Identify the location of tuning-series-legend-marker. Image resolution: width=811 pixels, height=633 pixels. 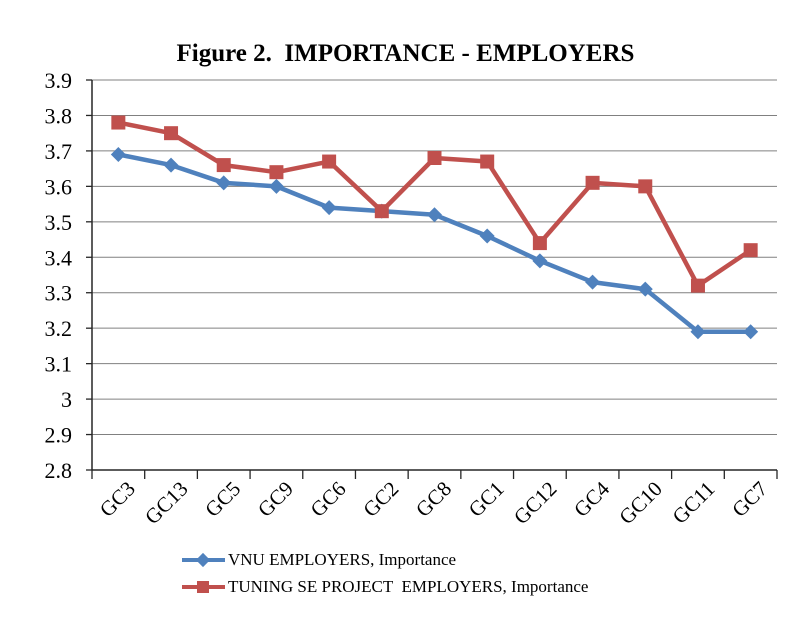
(203, 587).